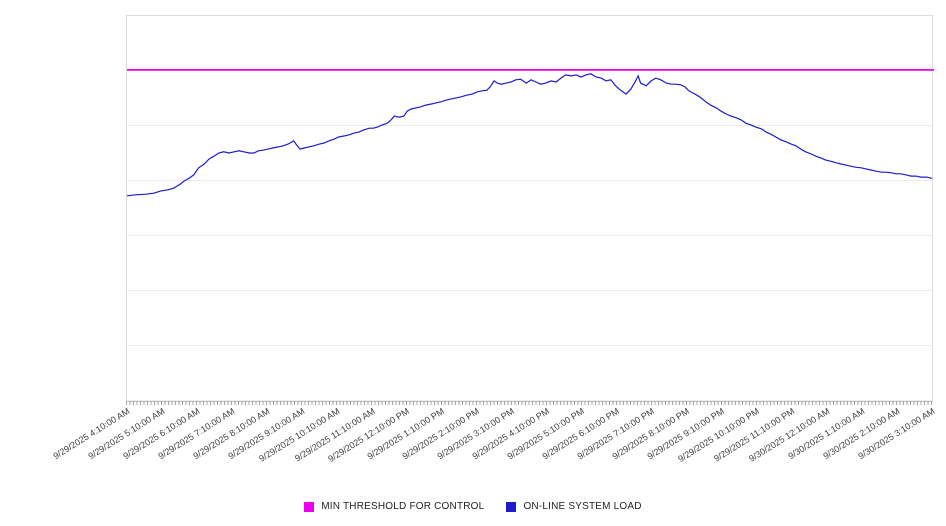  What do you see at coordinates (616, 434) in the screenshot?
I see `x-axis-label: 9/29/2025 7:10:00 PM` at bounding box center [616, 434].